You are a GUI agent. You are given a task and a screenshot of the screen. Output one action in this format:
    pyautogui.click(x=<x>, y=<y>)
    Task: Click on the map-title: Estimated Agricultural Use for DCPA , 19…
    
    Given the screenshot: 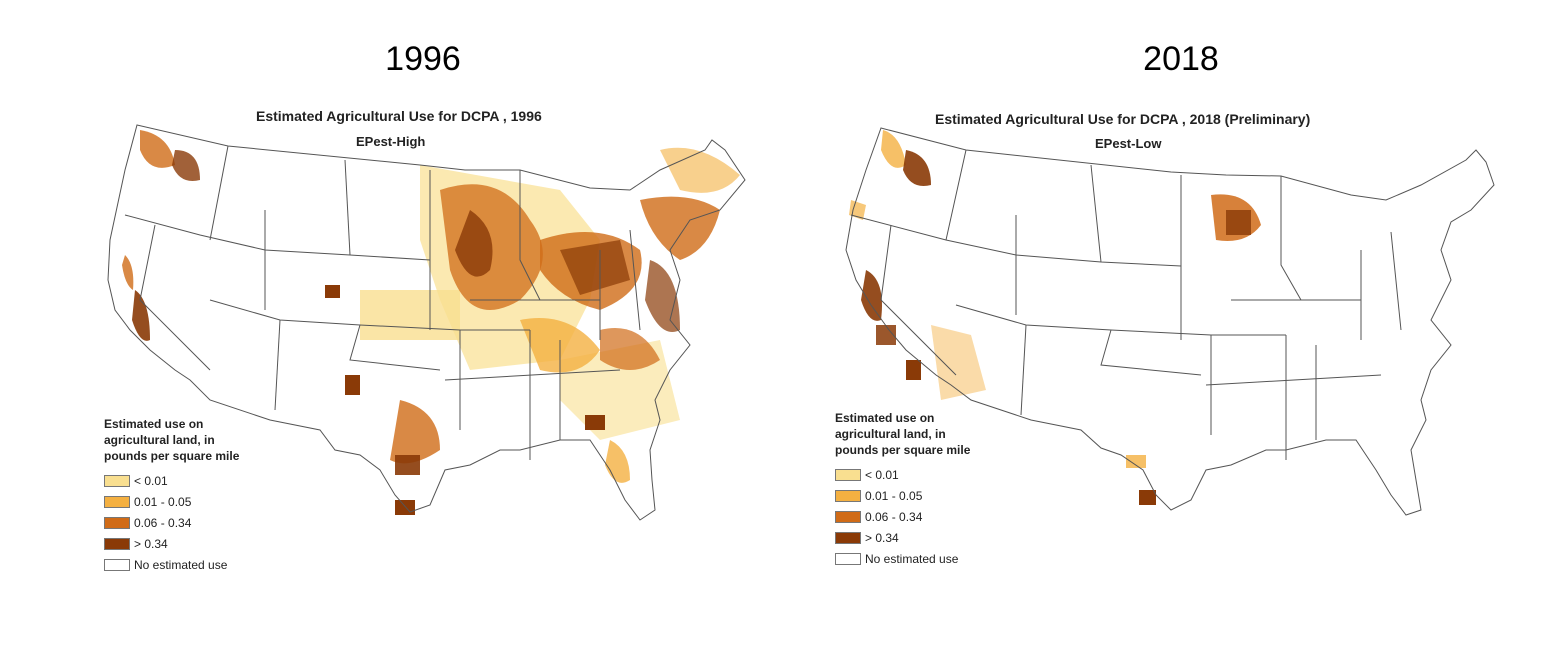 What is the action you would take?
    pyautogui.click(x=399, y=116)
    